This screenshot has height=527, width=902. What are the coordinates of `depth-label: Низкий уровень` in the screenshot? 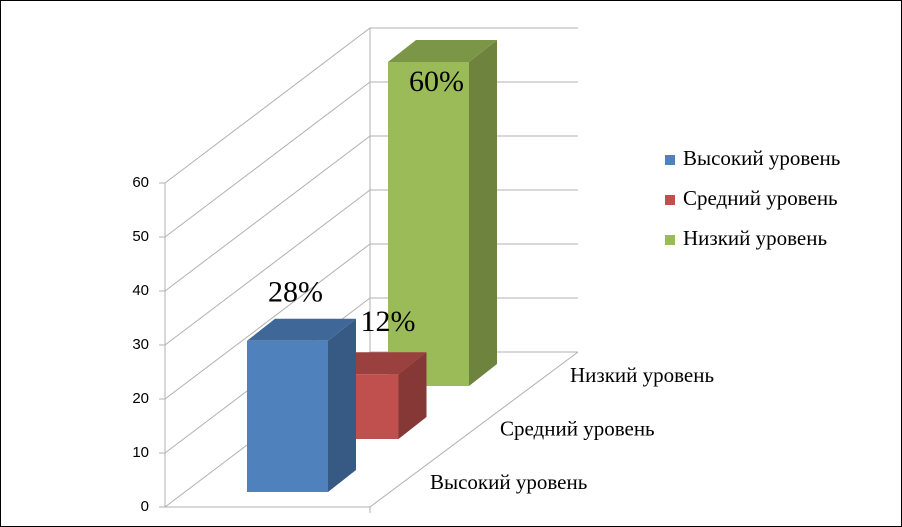 It's located at (642, 375).